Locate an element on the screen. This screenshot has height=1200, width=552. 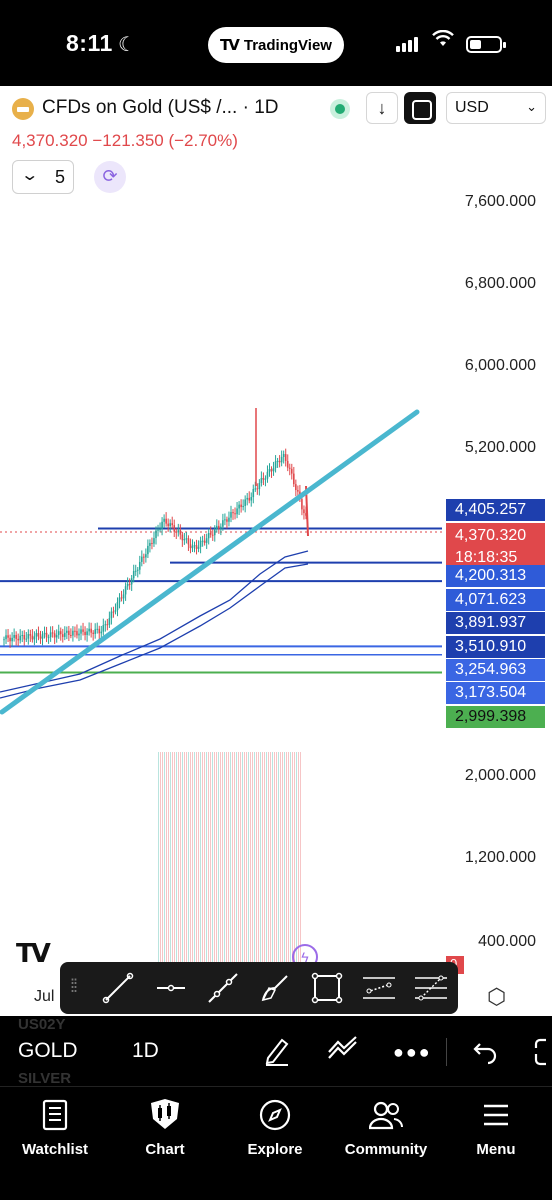
drag-handle-icon: ⁞⁞ is located at coordinates (74, 986).